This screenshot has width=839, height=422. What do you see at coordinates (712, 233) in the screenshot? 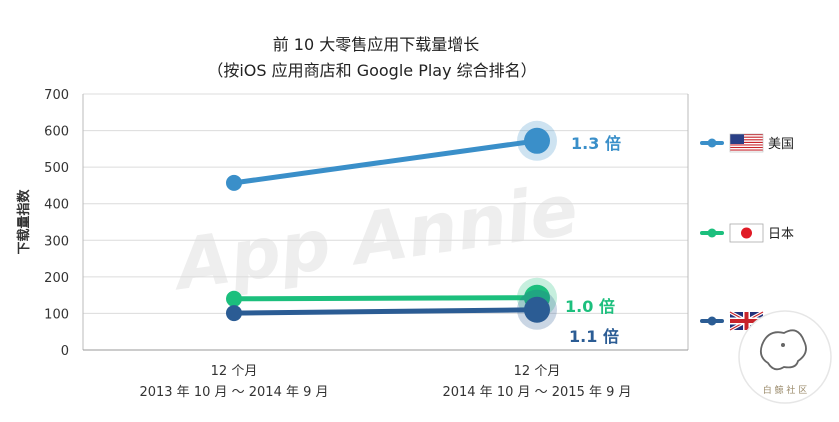
I see `jp-legend-marker` at bounding box center [712, 233].